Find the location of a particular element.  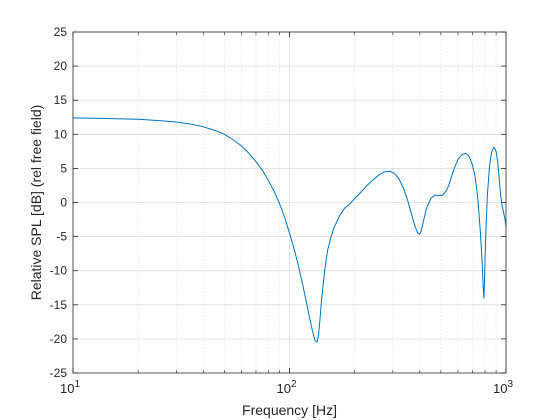

y-tick-label: 0 is located at coordinates (63, 203).